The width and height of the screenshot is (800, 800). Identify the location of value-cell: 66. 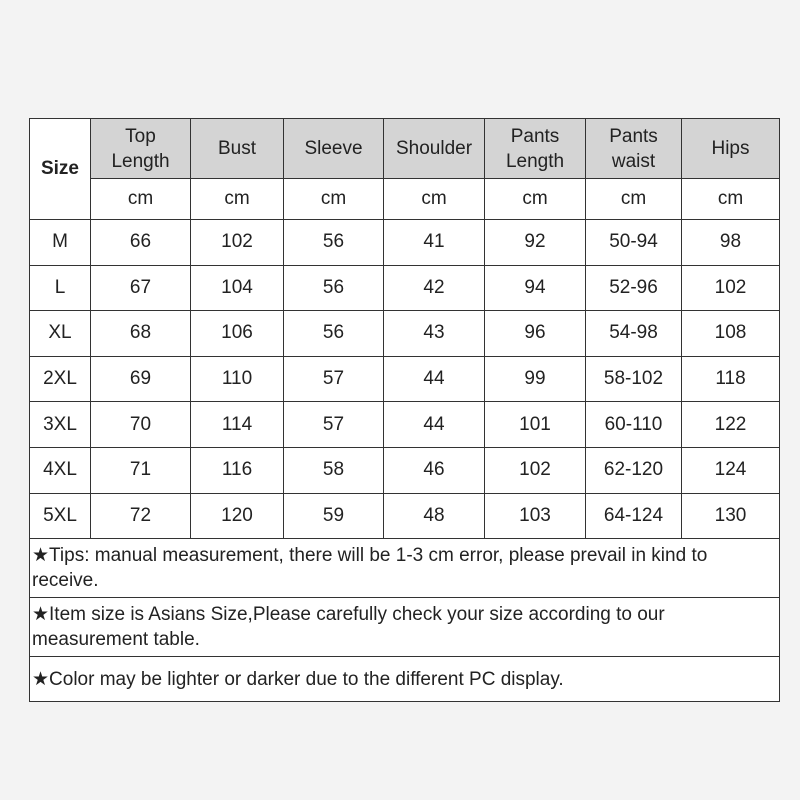
(140, 242).